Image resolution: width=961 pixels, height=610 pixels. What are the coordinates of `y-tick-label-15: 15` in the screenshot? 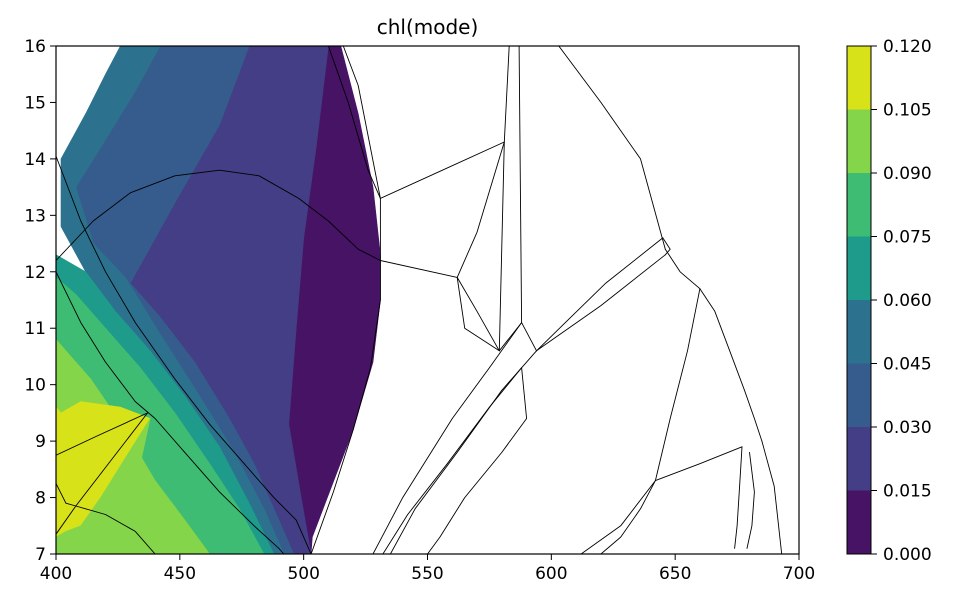 It's located at (35, 103).